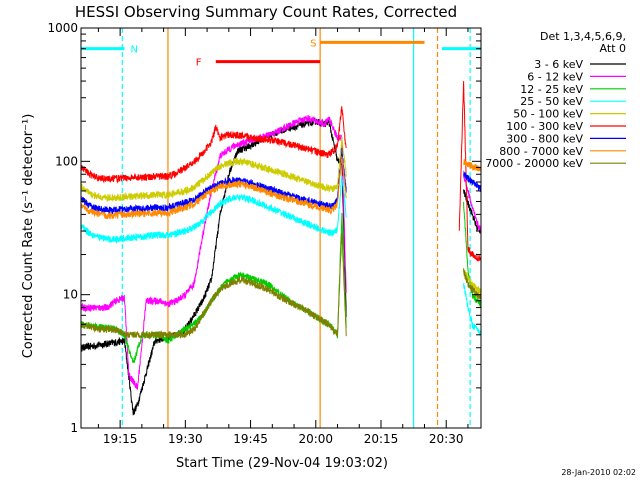 Image resolution: width=640 pixels, height=480 pixels. Describe the element at coordinates (315, 439) in the screenshot. I see `x-tick-label-3: 20:00` at that location.